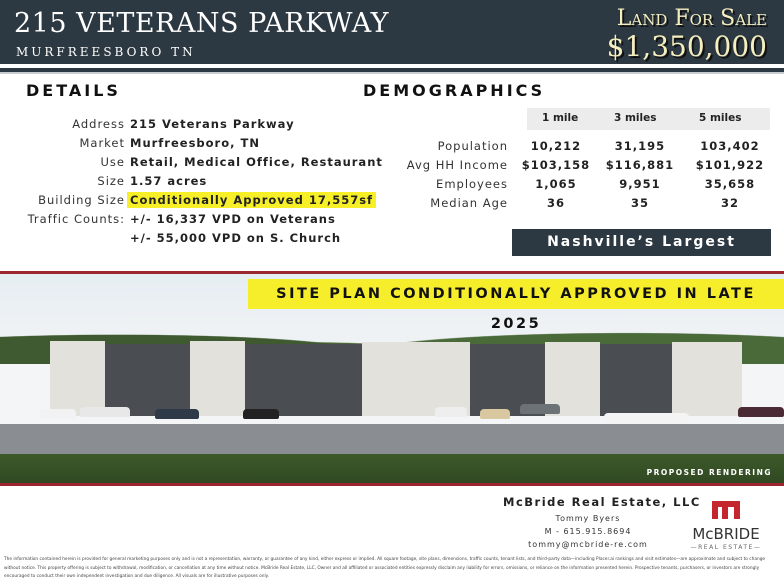  What do you see at coordinates (691, 18) in the screenshot?
I see `sale-status: Land For Sale` at bounding box center [691, 18].